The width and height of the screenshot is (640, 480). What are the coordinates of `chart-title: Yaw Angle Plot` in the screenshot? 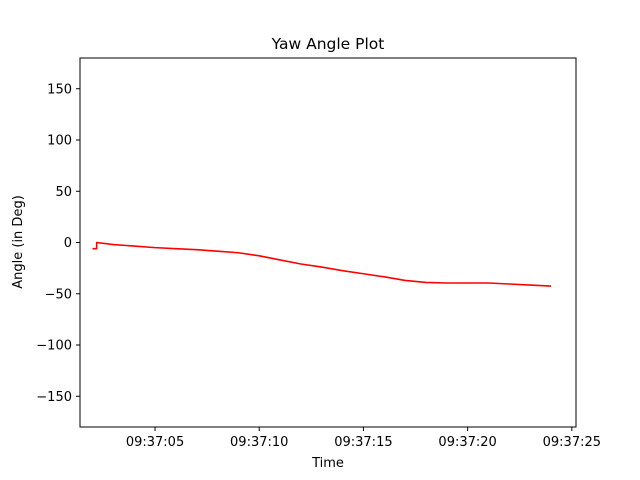 It's located at (328, 44).